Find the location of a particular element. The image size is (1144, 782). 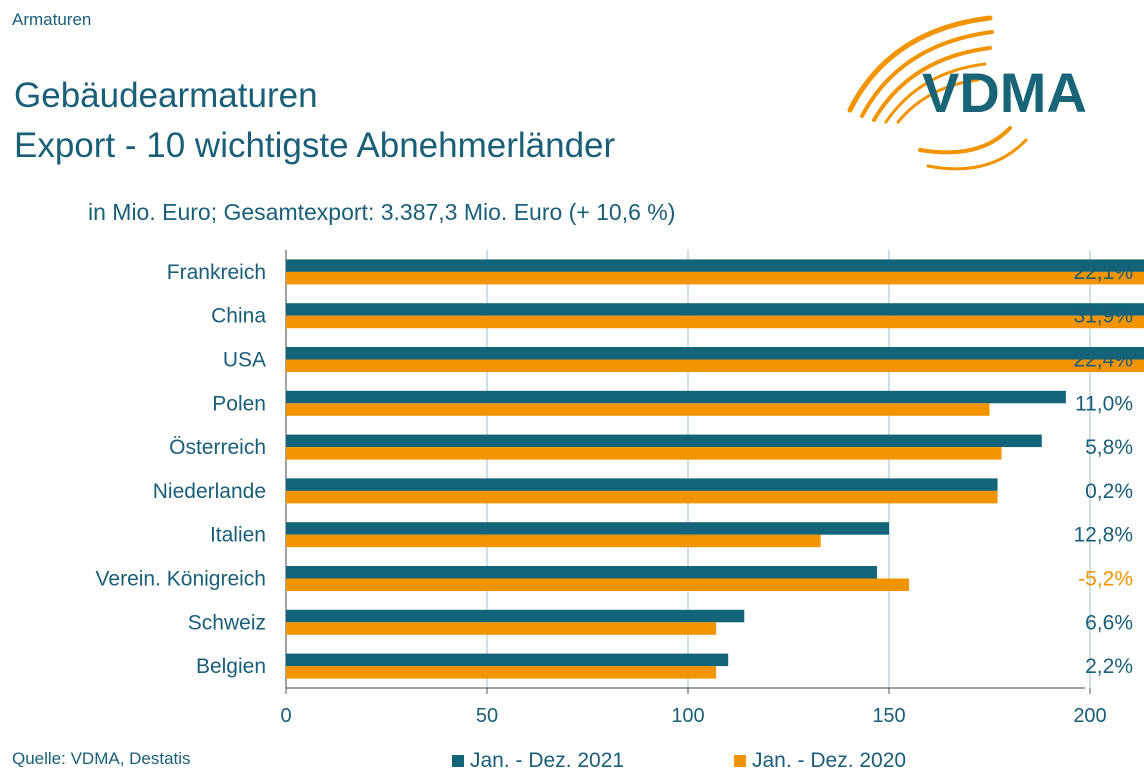

change-label: 0,2% is located at coordinates (1109, 491).